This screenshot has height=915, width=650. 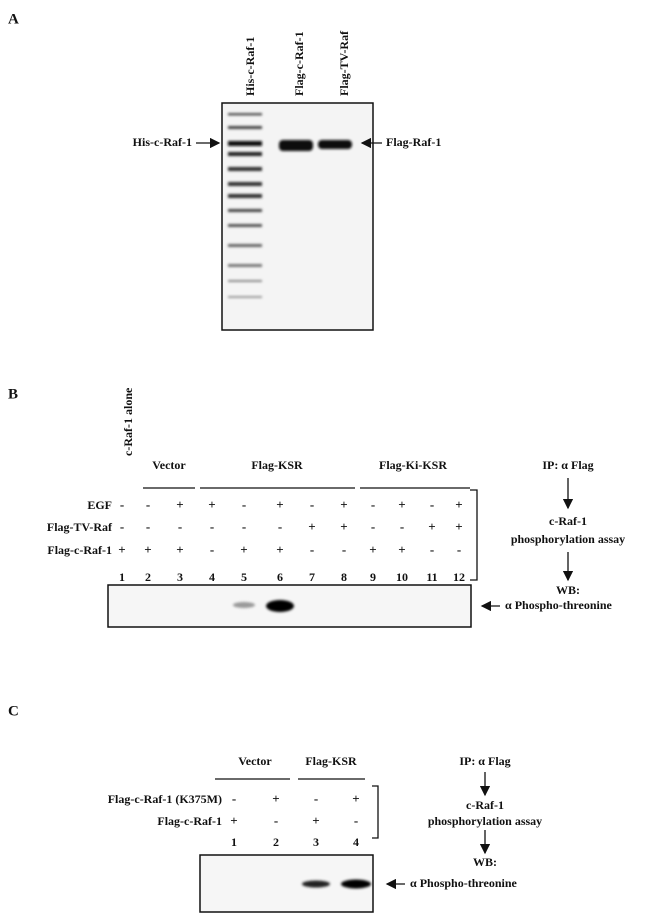 What do you see at coordinates (402, 577) in the screenshot?
I see `lane-number: 10` at bounding box center [402, 577].